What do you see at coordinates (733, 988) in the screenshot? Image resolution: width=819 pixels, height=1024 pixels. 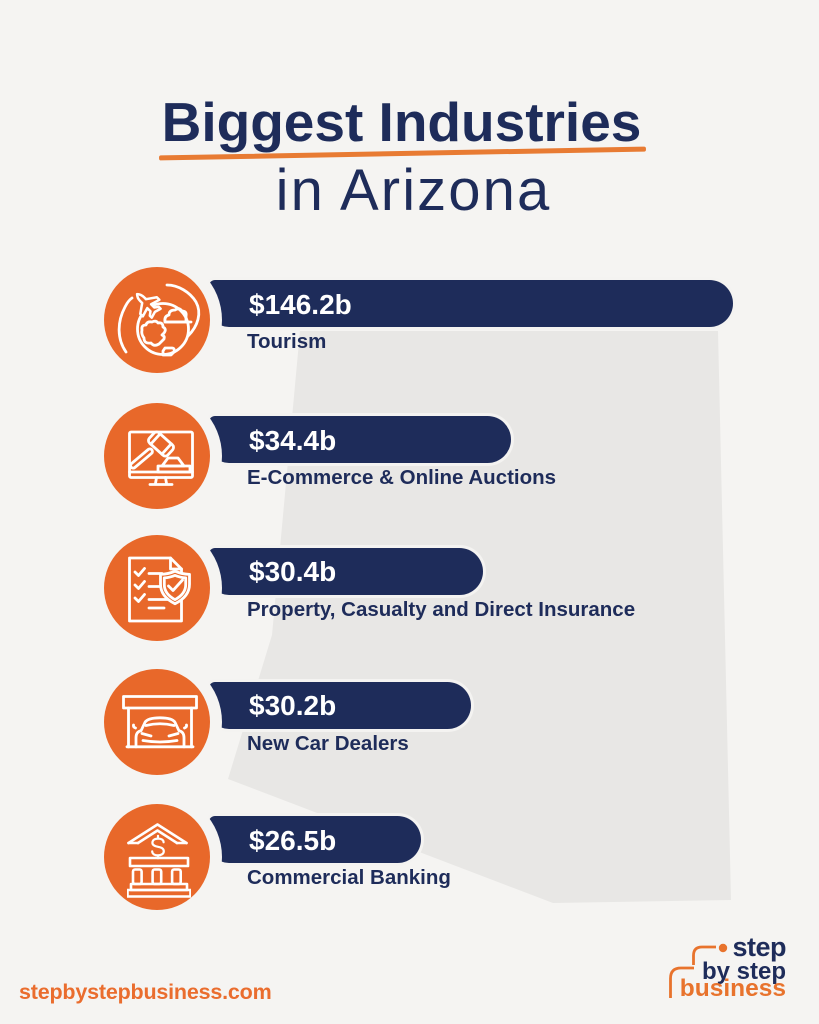 I see `svg-text: business` at bounding box center [733, 988].